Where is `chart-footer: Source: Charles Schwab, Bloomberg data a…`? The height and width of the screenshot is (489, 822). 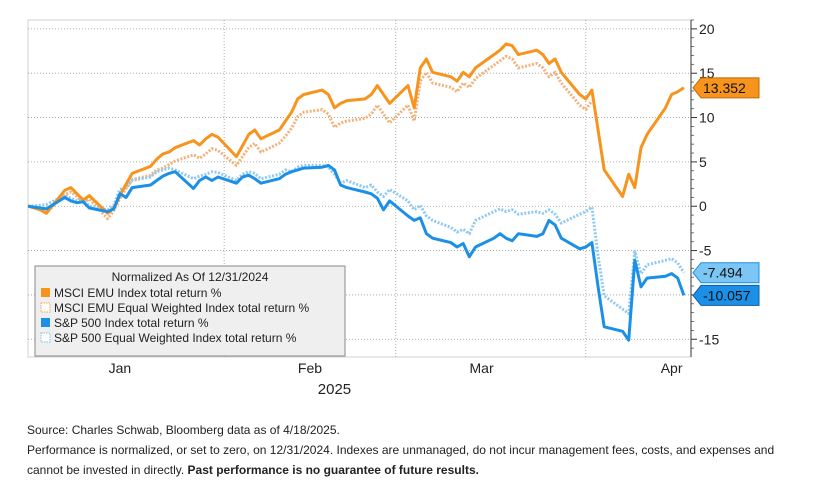 chart-footer: Source: Charles Schwab, Bloomberg data a… is located at coordinates (412, 450).